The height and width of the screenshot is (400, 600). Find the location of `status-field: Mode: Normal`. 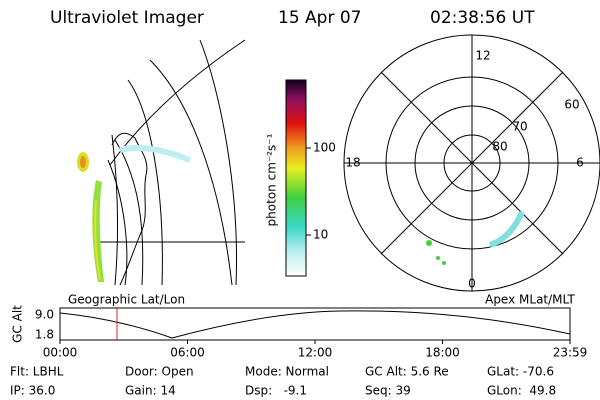

status-field: Mode: Normal is located at coordinates (287, 372).